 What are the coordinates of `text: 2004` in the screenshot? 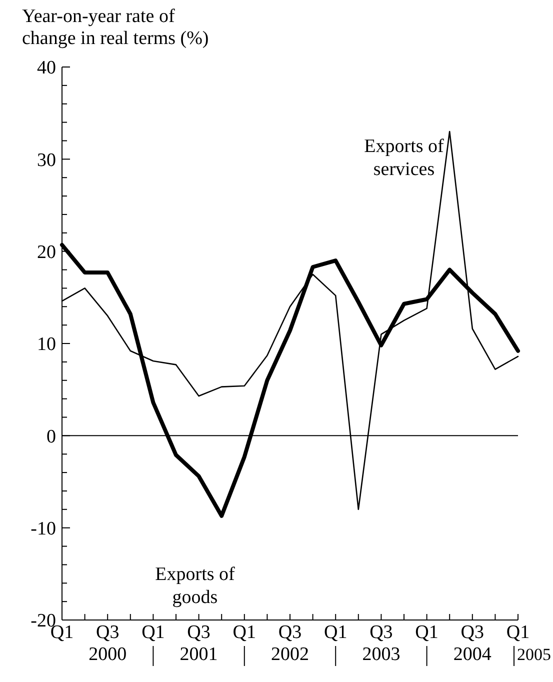 It's located at (472, 654).